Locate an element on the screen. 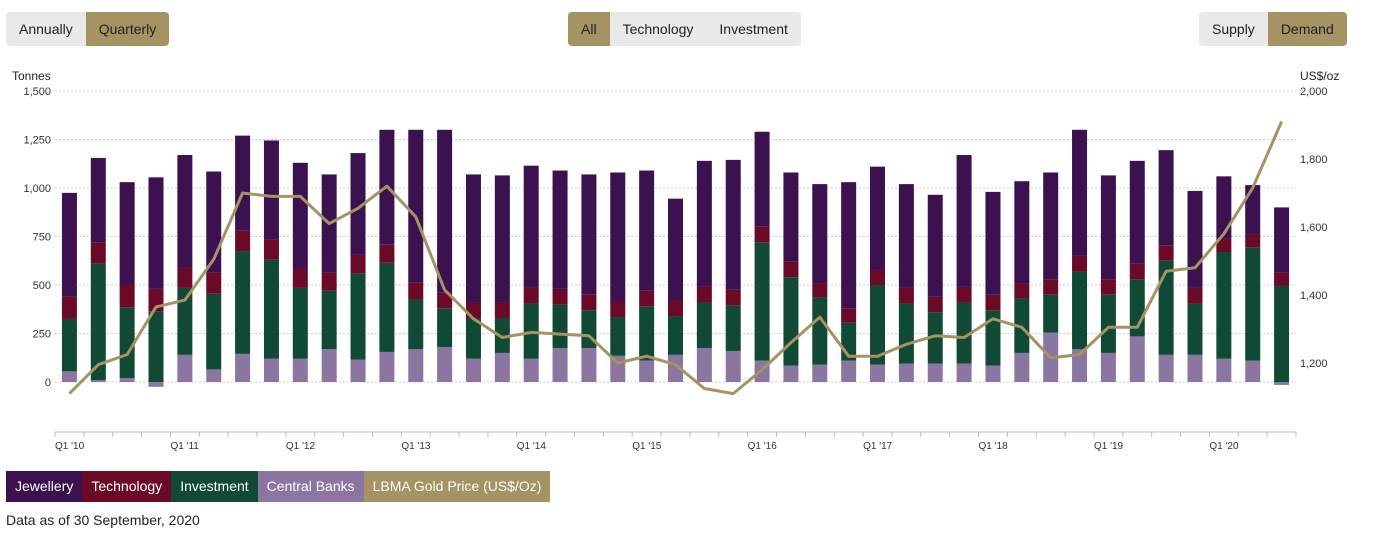 The width and height of the screenshot is (1392, 537). legend-central-banks: Central Banks is located at coordinates (310, 486).